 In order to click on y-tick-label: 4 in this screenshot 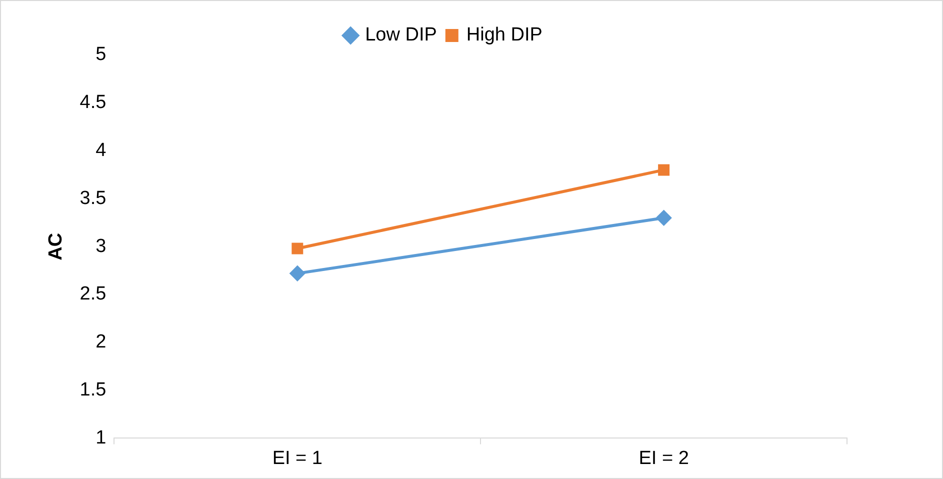, I will do `click(101, 151)`.